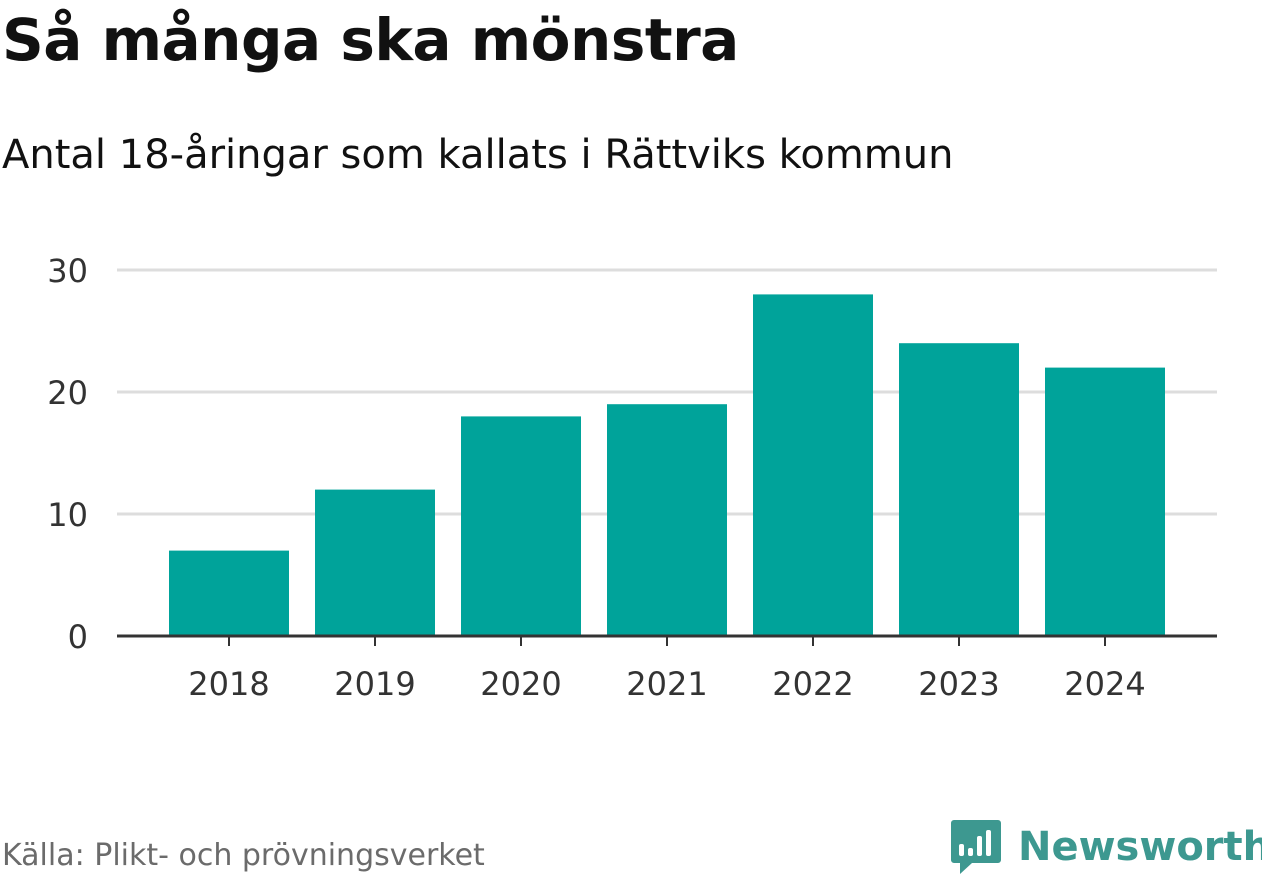 This screenshot has width=1262, height=879. What do you see at coordinates (976, 847) in the screenshot?
I see `bar-chart-icon` at bounding box center [976, 847].